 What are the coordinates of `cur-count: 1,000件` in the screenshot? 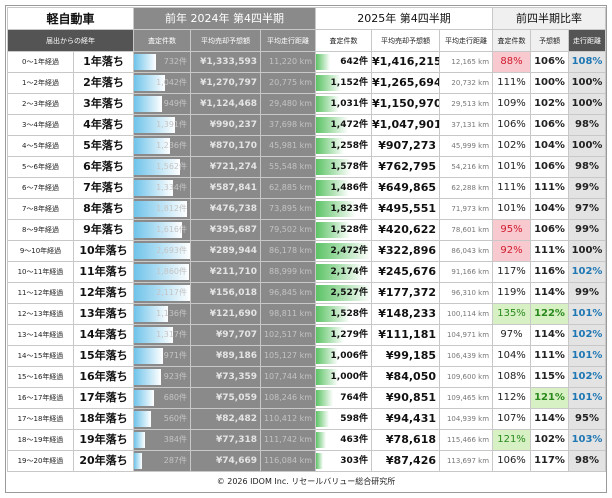 It's located at (344, 377).